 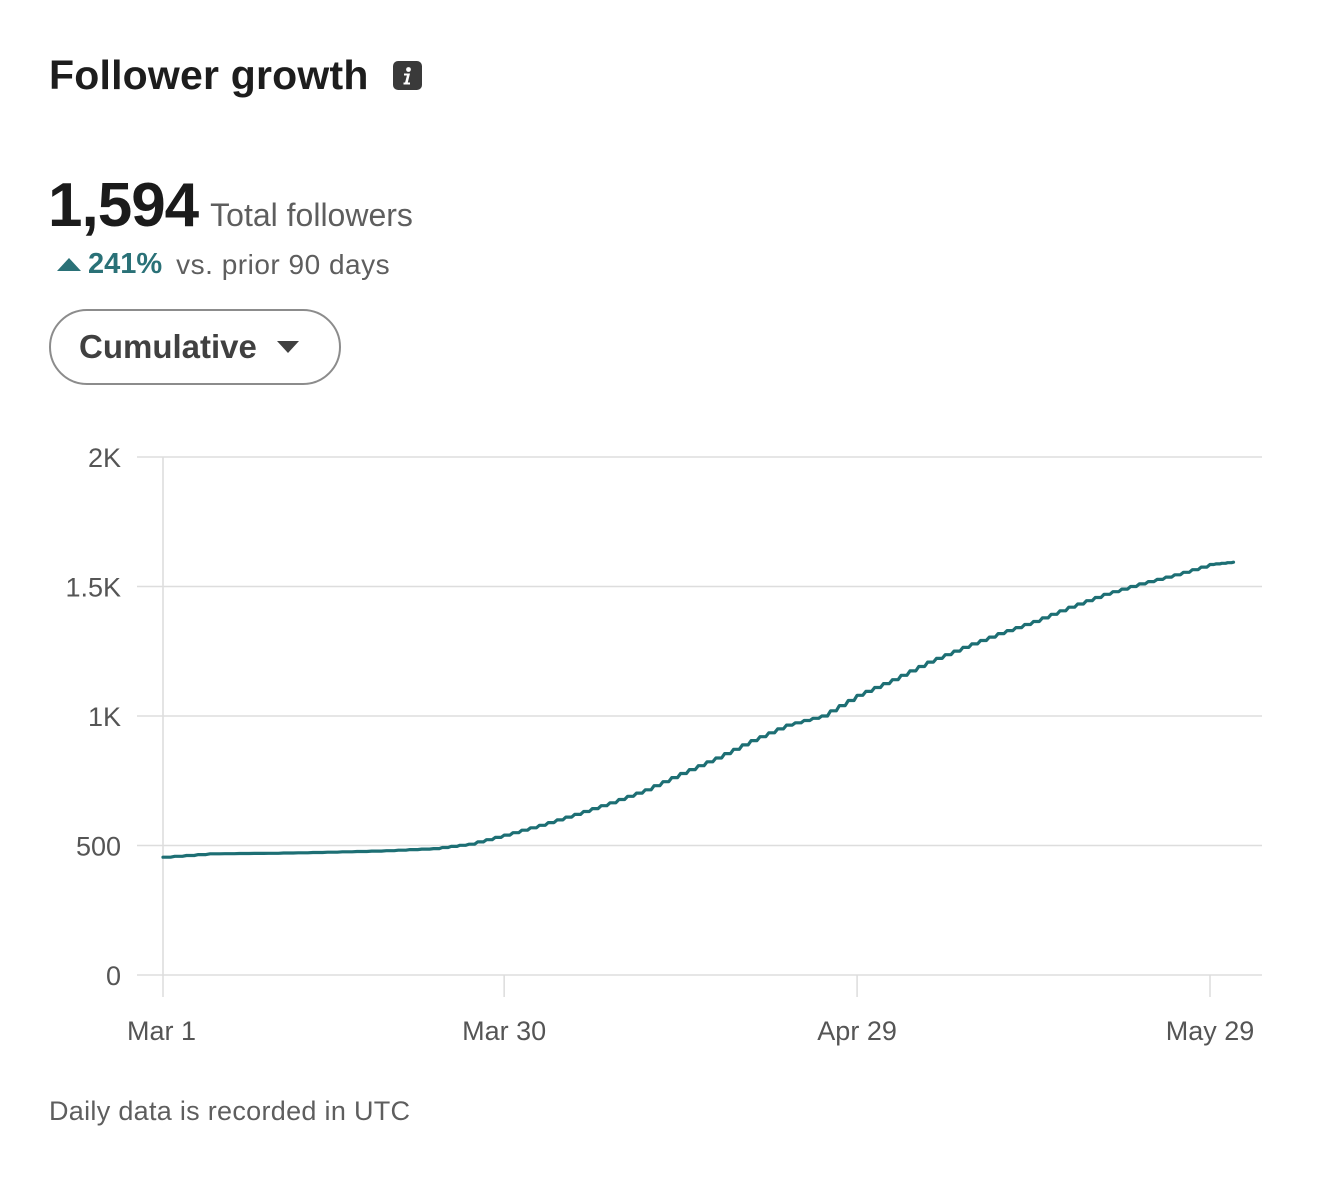 I want to click on dropdown-label: Cumulative, so click(x=168, y=346).